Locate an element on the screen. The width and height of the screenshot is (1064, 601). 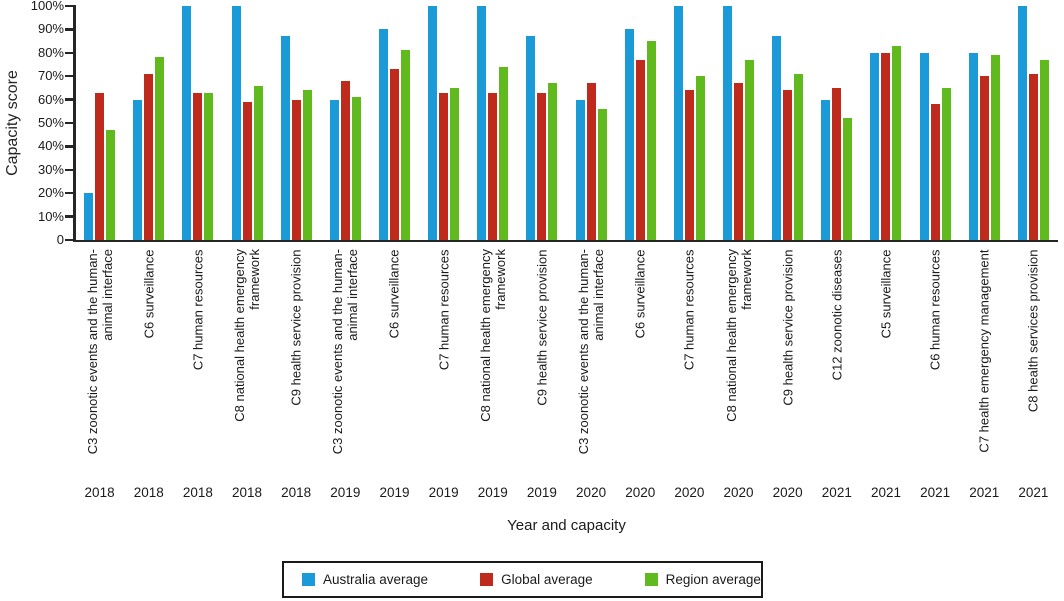
legend-item-region-average: Region average is located at coordinates (702, 579).